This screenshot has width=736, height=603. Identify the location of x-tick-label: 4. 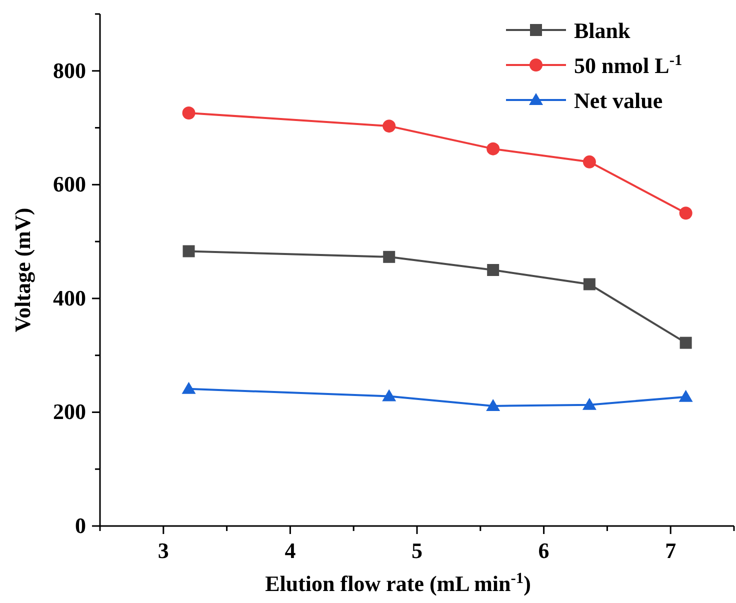
(290, 550).